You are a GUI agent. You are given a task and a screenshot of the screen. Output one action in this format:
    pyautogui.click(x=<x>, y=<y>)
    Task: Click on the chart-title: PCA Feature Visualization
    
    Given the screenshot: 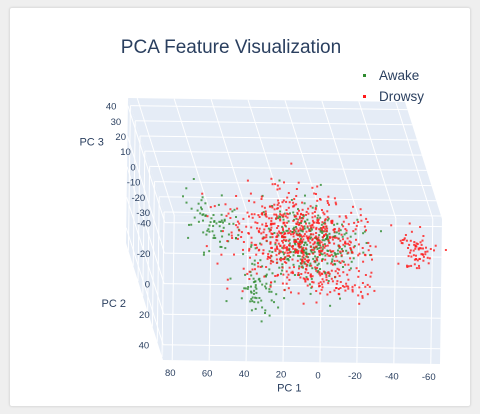 What is the action you would take?
    pyautogui.click(x=231, y=47)
    